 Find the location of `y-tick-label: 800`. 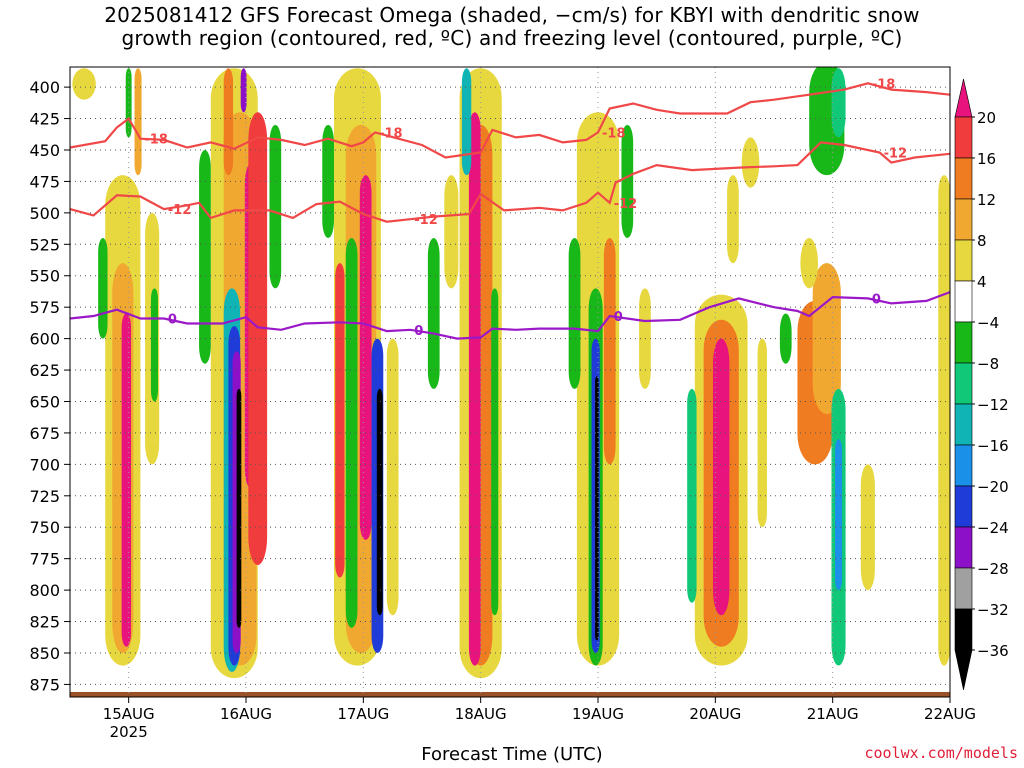

y-tick-label: 800 is located at coordinates (44, 590).